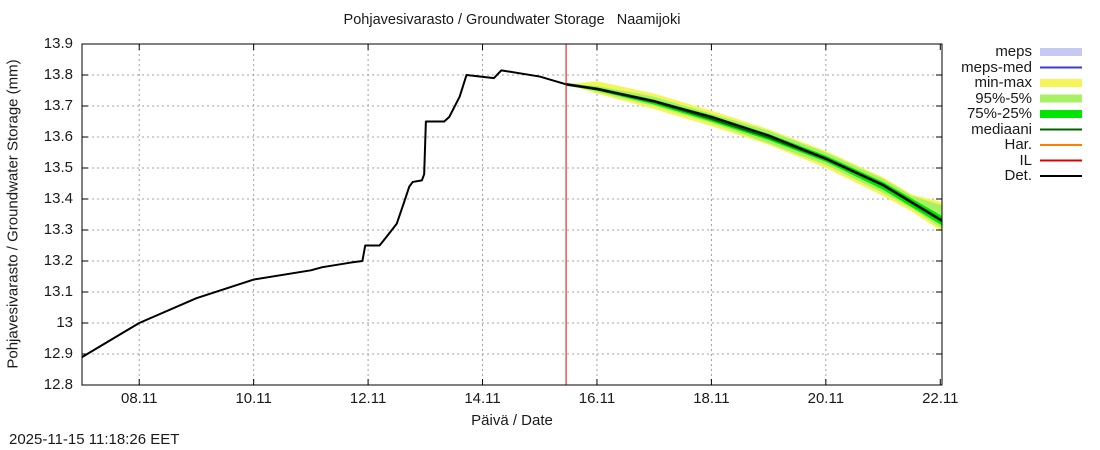 The width and height of the screenshot is (1100, 450). What do you see at coordinates (1003, 82) in the screenshot?
I see `legend-label: min-max` at bounding box center [1003, 82].